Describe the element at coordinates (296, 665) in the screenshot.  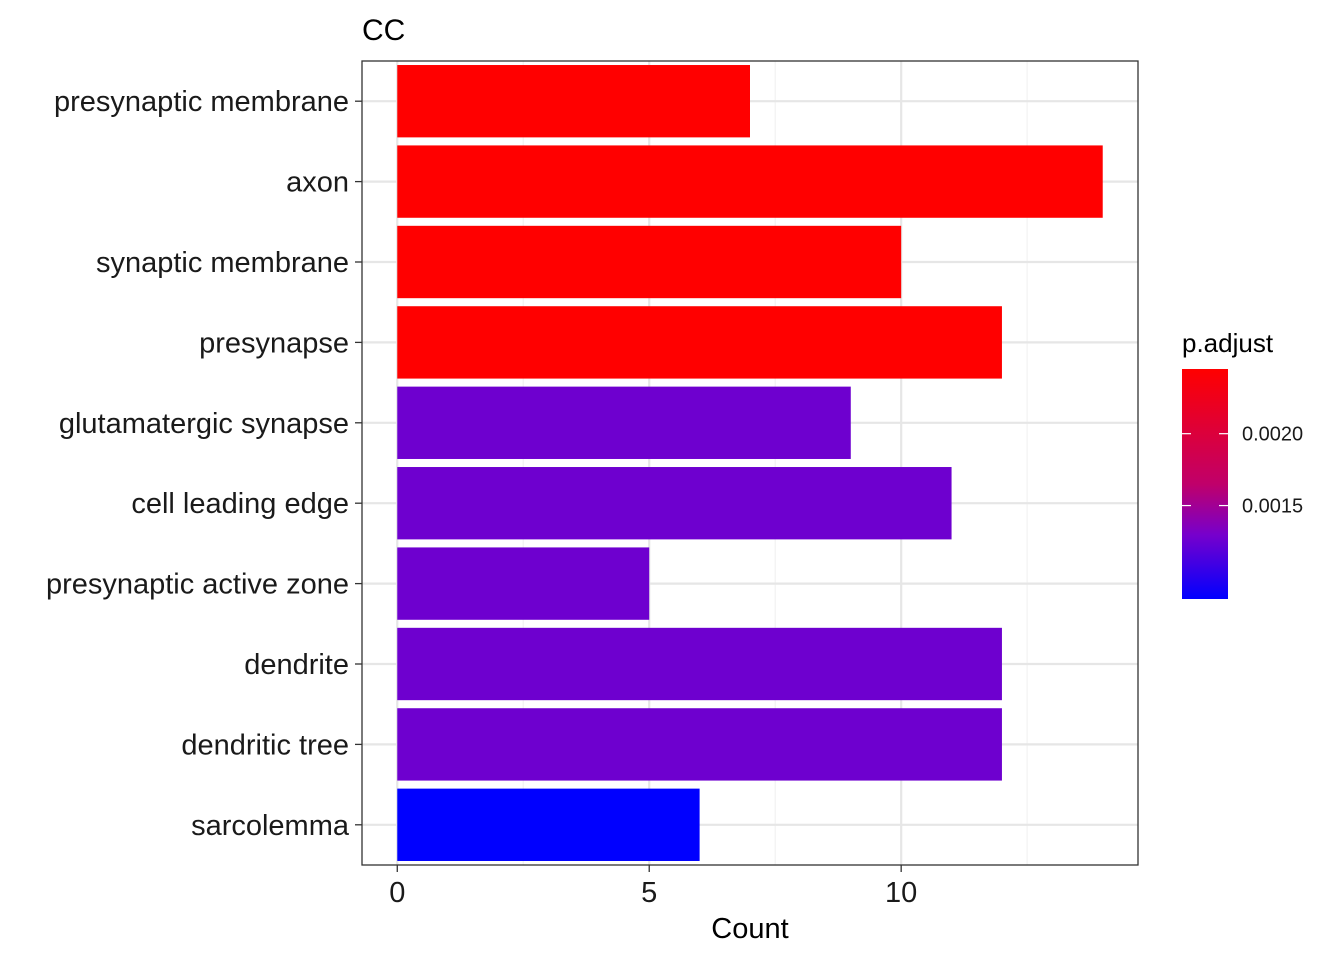
I see `y-tick-label: dendrite` at that location.